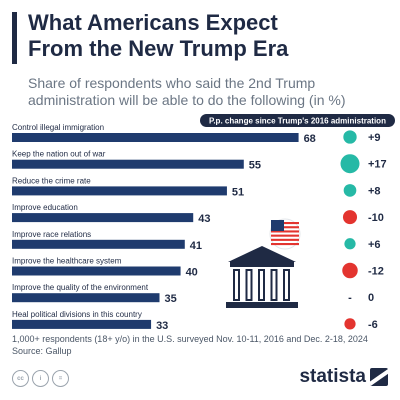  Describe the element at coordinates (192, 273) in the screenshot. I see `bar-value-label: 40` at that location.